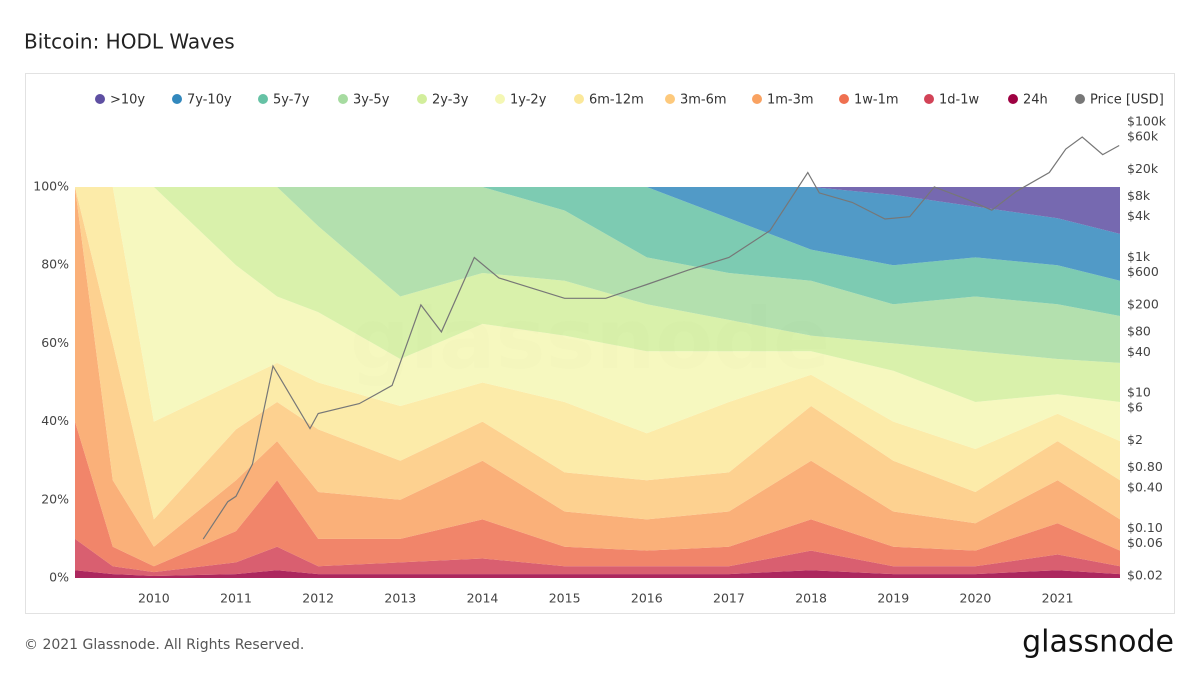 The width and height of the screenshot is (1200, 679). Describe the element at coordinates (811, 598) in the screenshot. I see `x-tick-label: 2018` at that location.